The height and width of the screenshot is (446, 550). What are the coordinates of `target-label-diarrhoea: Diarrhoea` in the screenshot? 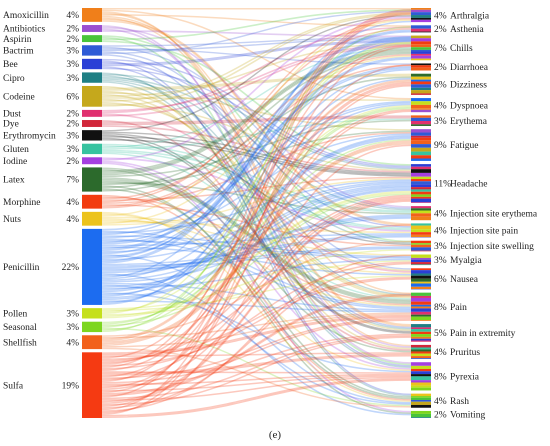 It's located at (469, 68).